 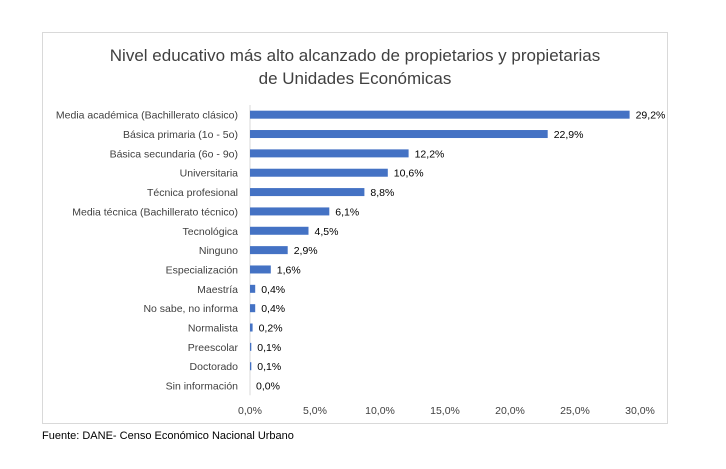 What do you see at coordinates (409, 174) in the screenshot?
I see `data-label: 10,6%` at bounding box center [409, 174].